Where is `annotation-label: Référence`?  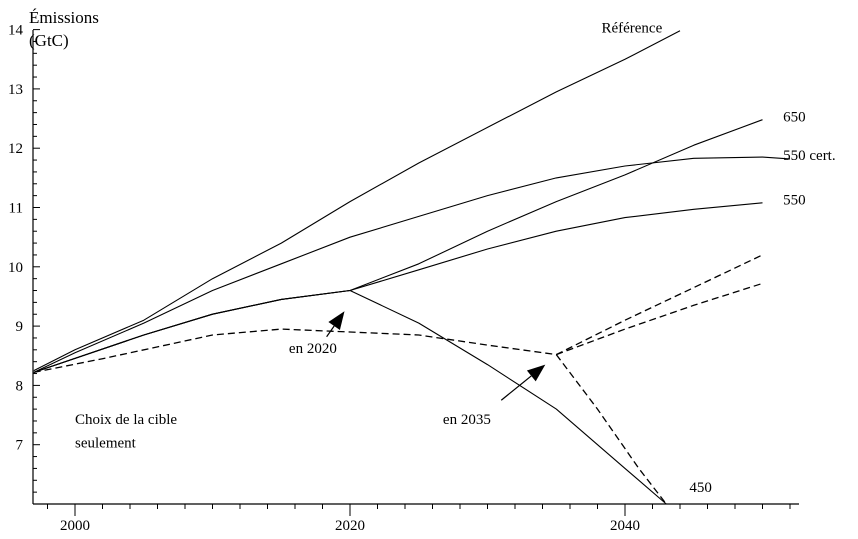 annotation-label: Référence is located at coordinates (631, 29).